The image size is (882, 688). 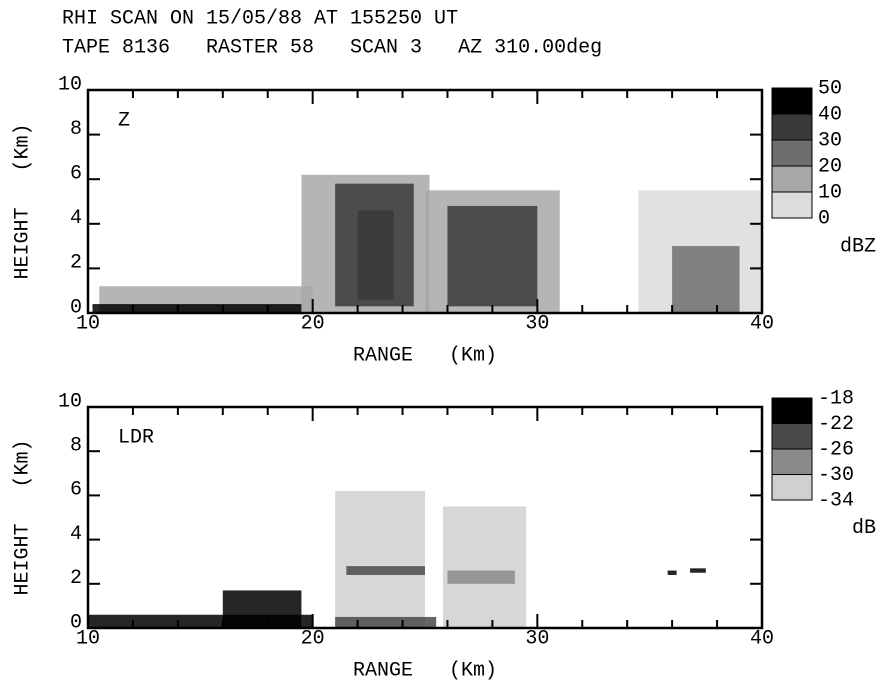 What do you see at coordinates (332, 47) in the screenshot?
I see `subtitle: TAPE 8136 RASTER 58 SCAN 3 AZ 310.00deg` at bounding box center [332, 47].